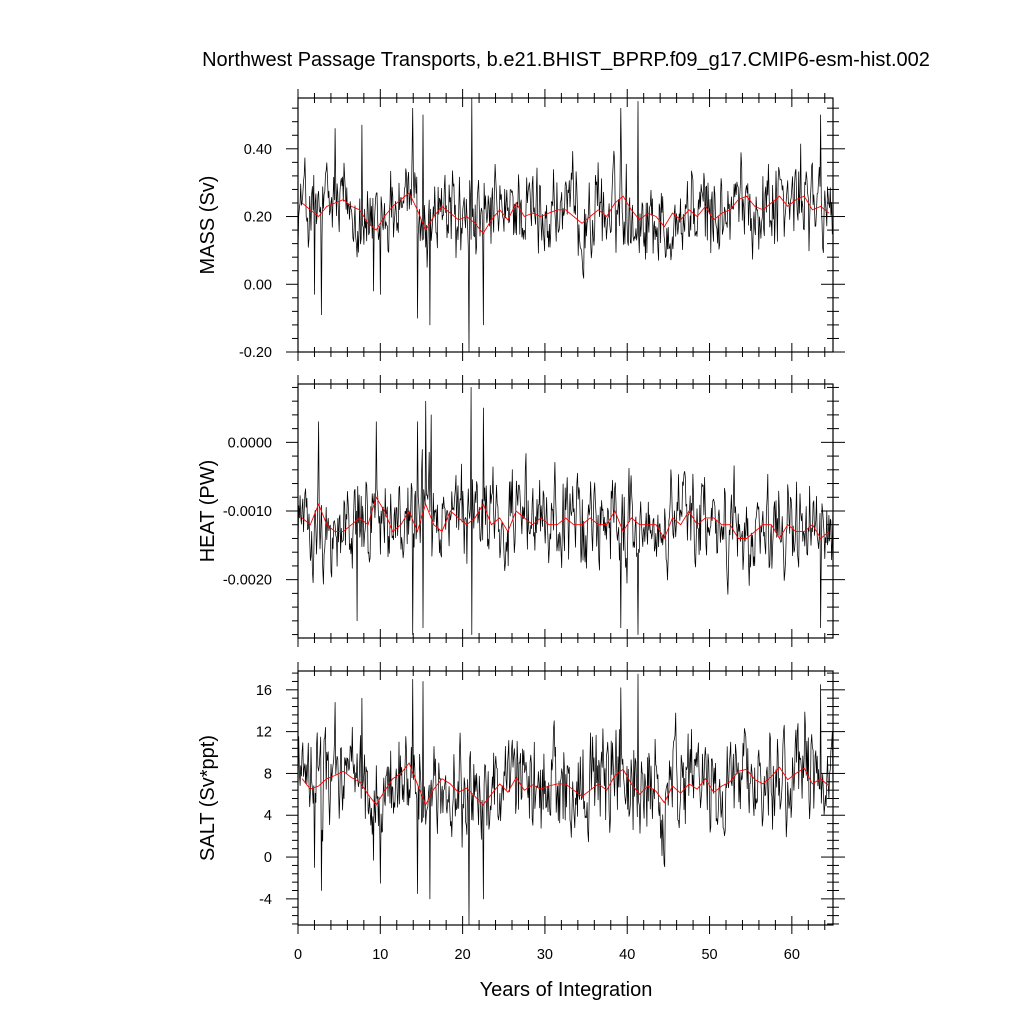  What do you see at coordinates (792, 955) in the screenshot?
I see `x-tick-label: 60` at bounding box center [792, 955].